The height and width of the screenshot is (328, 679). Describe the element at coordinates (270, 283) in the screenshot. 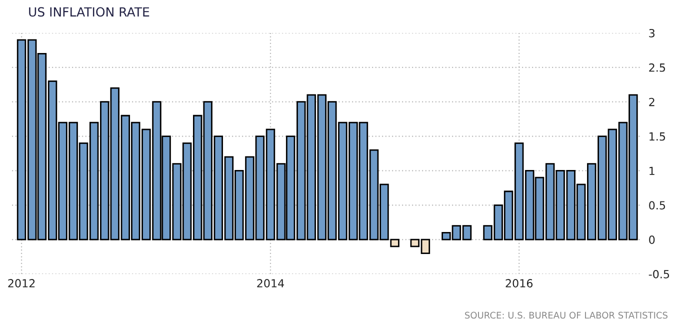

I see `x-tick-label: 2014` at that location.